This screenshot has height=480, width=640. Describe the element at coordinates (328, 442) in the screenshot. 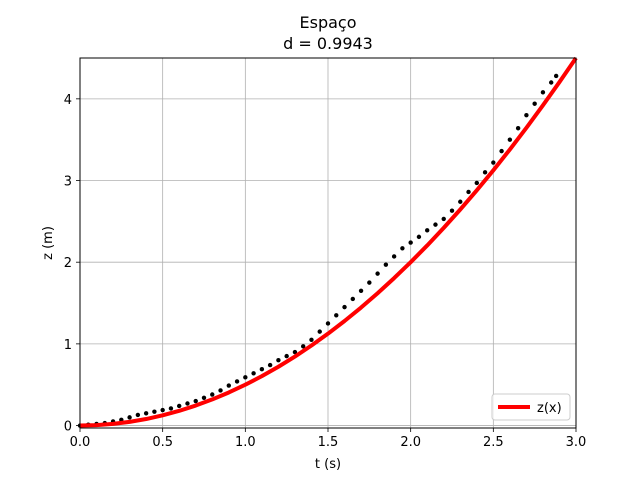

I see `x-tick-label: 1.5` at that location.